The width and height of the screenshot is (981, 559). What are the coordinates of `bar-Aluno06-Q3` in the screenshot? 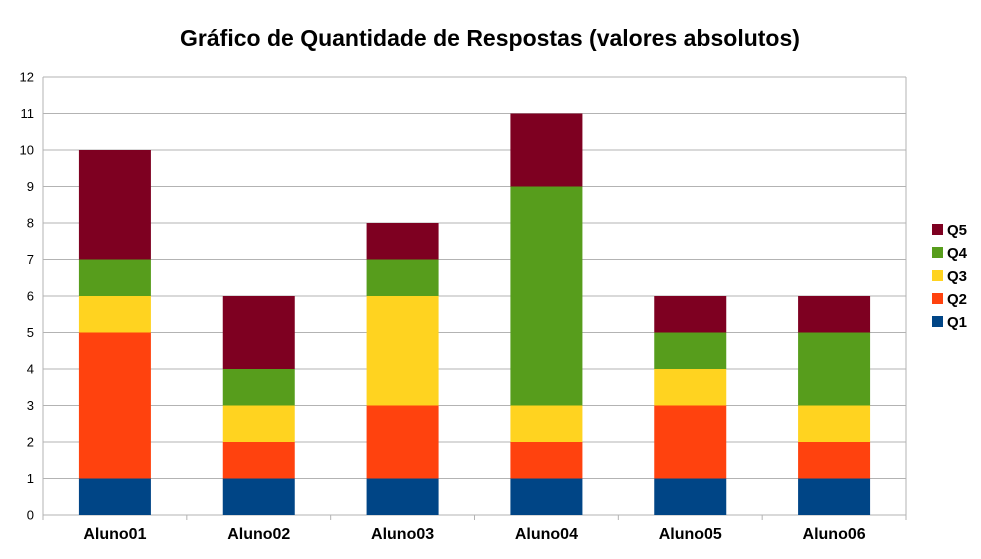 It's located at (834, 423).